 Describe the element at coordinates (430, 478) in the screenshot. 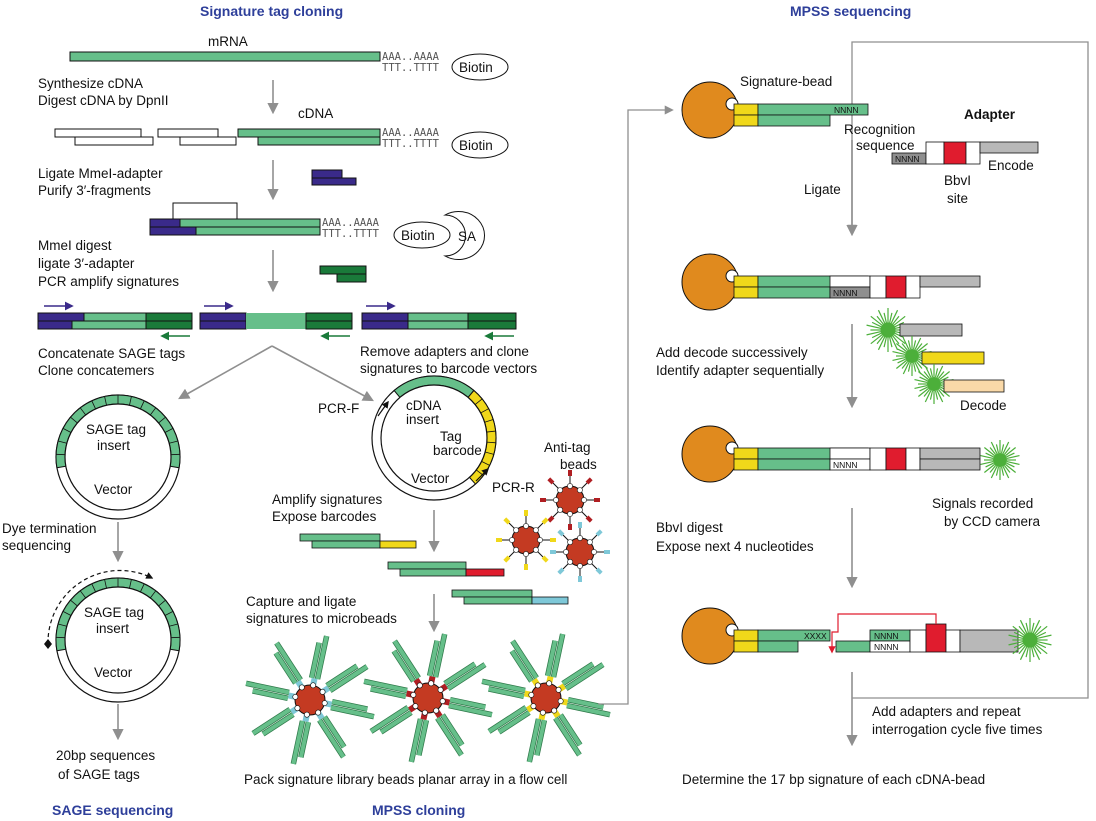

I see `bv-vector-label: Vector` at that location.